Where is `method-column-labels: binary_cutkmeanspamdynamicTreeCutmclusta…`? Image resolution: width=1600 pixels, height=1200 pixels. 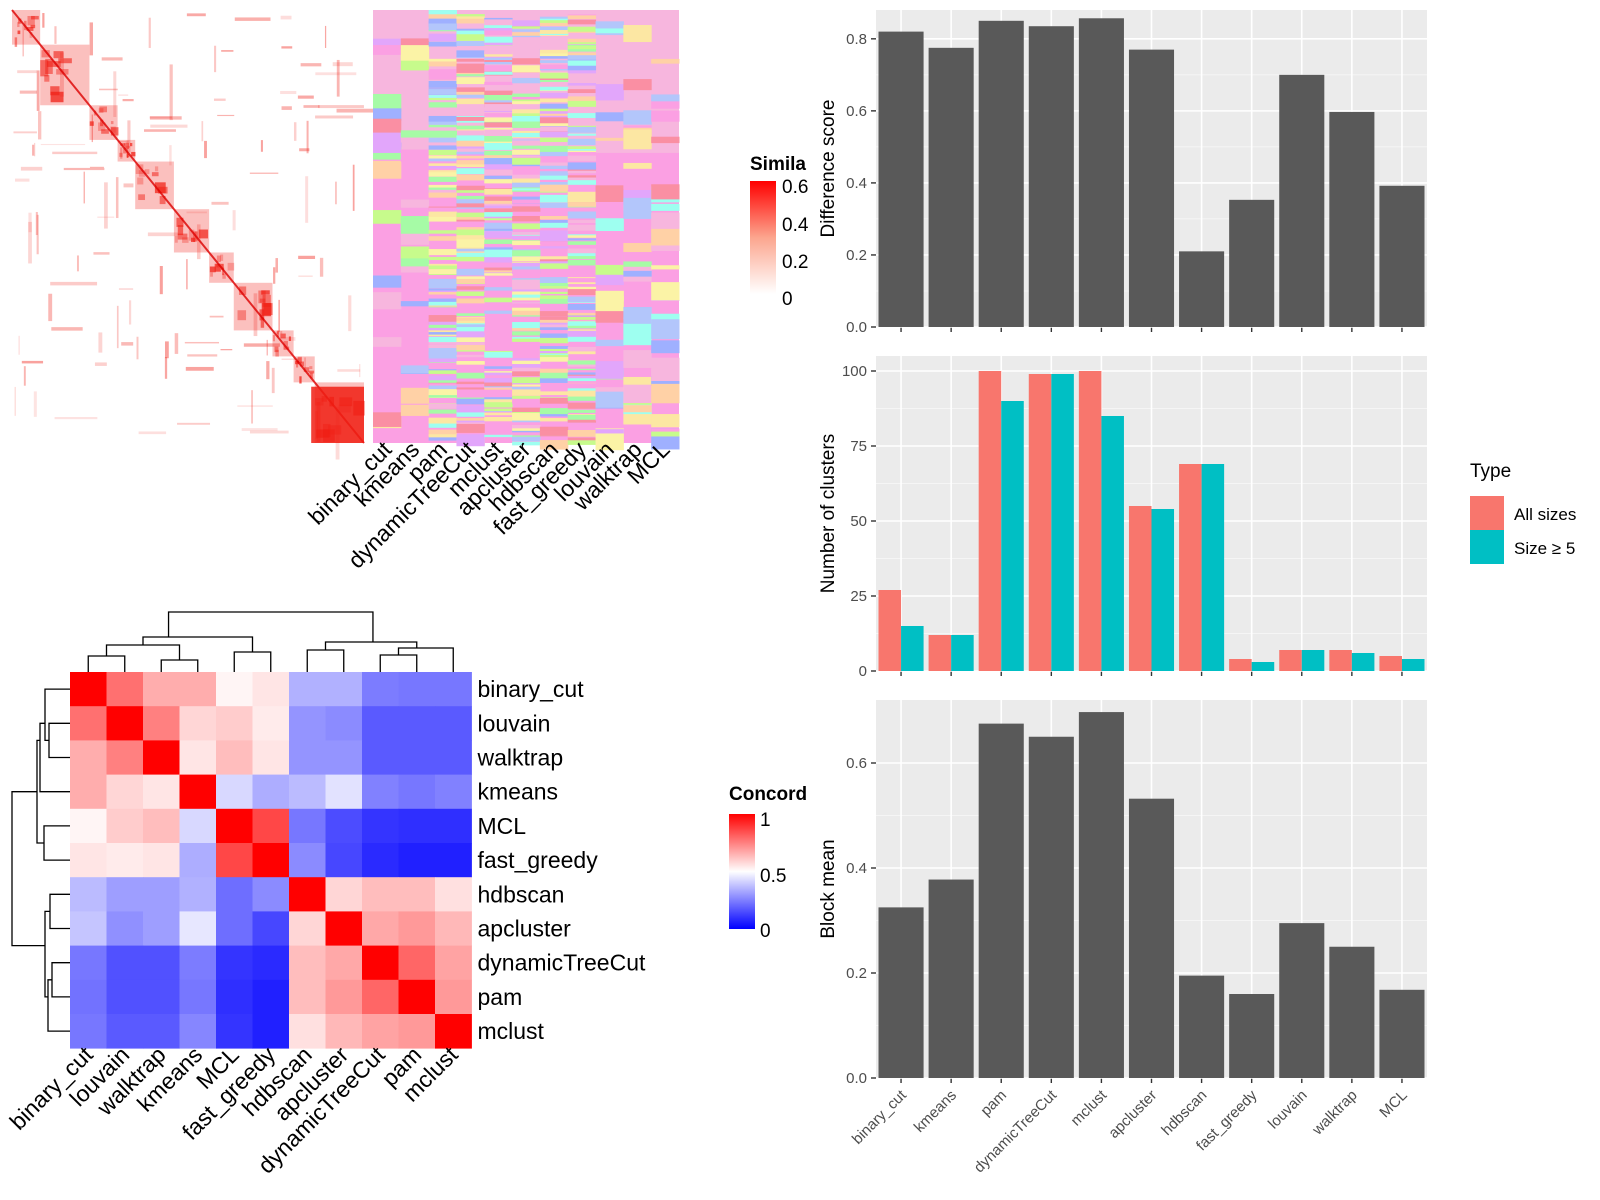
method-column-labels: binary_cutkmeanspamdynamicTreeCutmclusta… is located at coordinates (489, 505).